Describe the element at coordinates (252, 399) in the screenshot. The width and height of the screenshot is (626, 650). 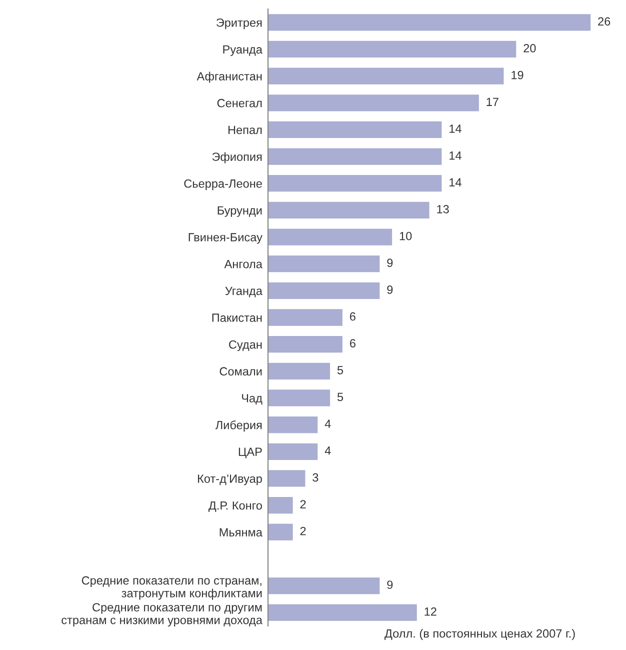
I see `y-tick-label: Чад` at that location.